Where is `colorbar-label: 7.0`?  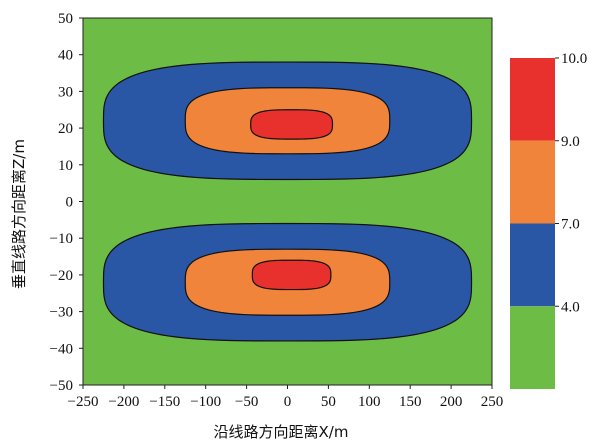
colorbar-label: 7.0 is located at coordinates (570, 225).